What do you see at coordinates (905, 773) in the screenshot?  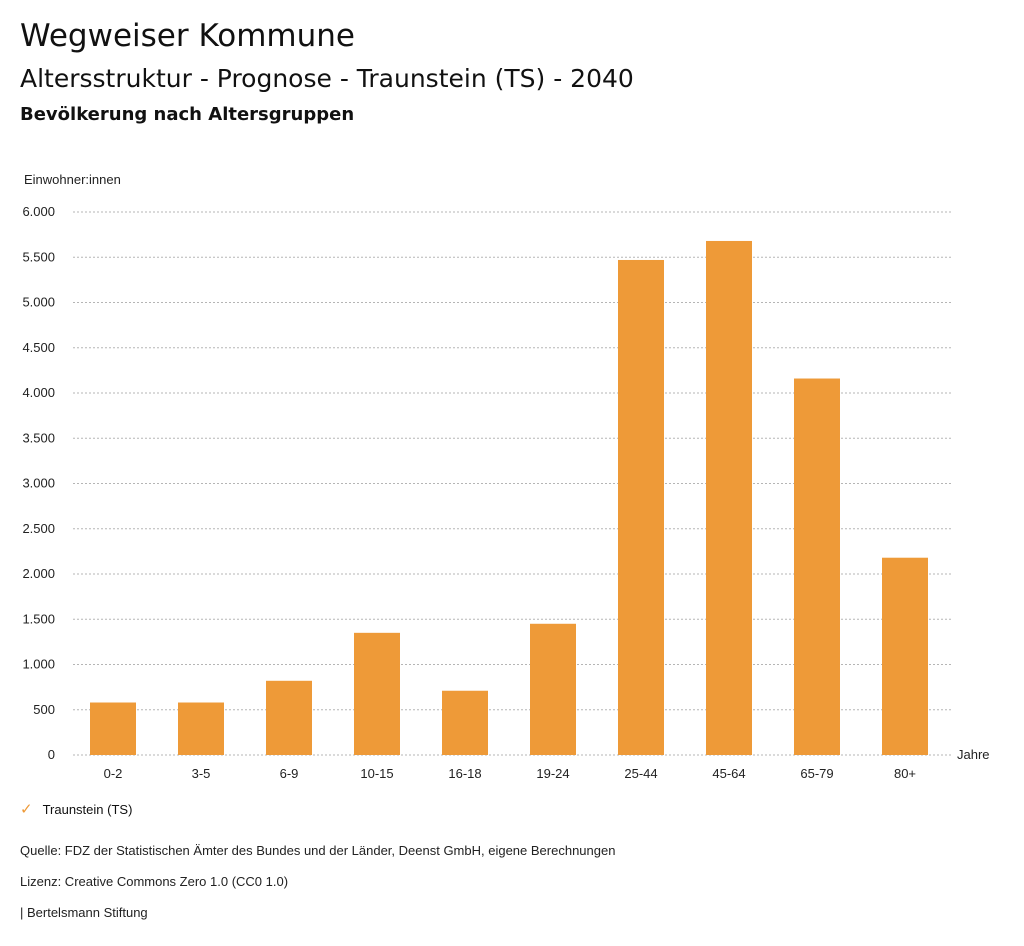 I see `x-tick-label: 80+` at bounding box center [905, 773].